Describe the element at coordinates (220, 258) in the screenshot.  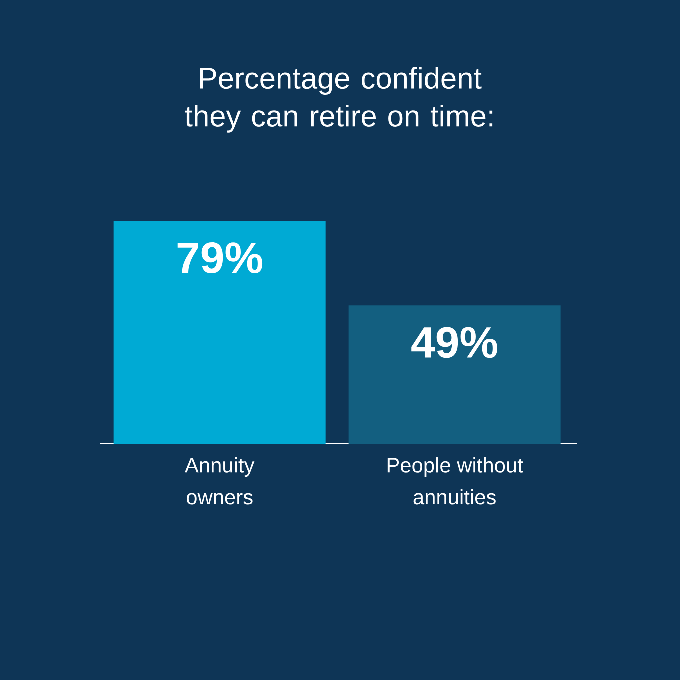
I see `data-label: 79%` at that location.